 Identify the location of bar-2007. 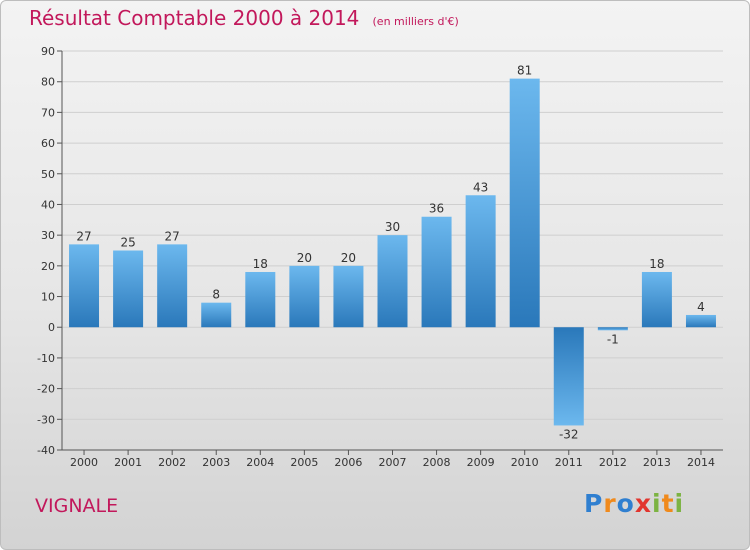
(392, 281).